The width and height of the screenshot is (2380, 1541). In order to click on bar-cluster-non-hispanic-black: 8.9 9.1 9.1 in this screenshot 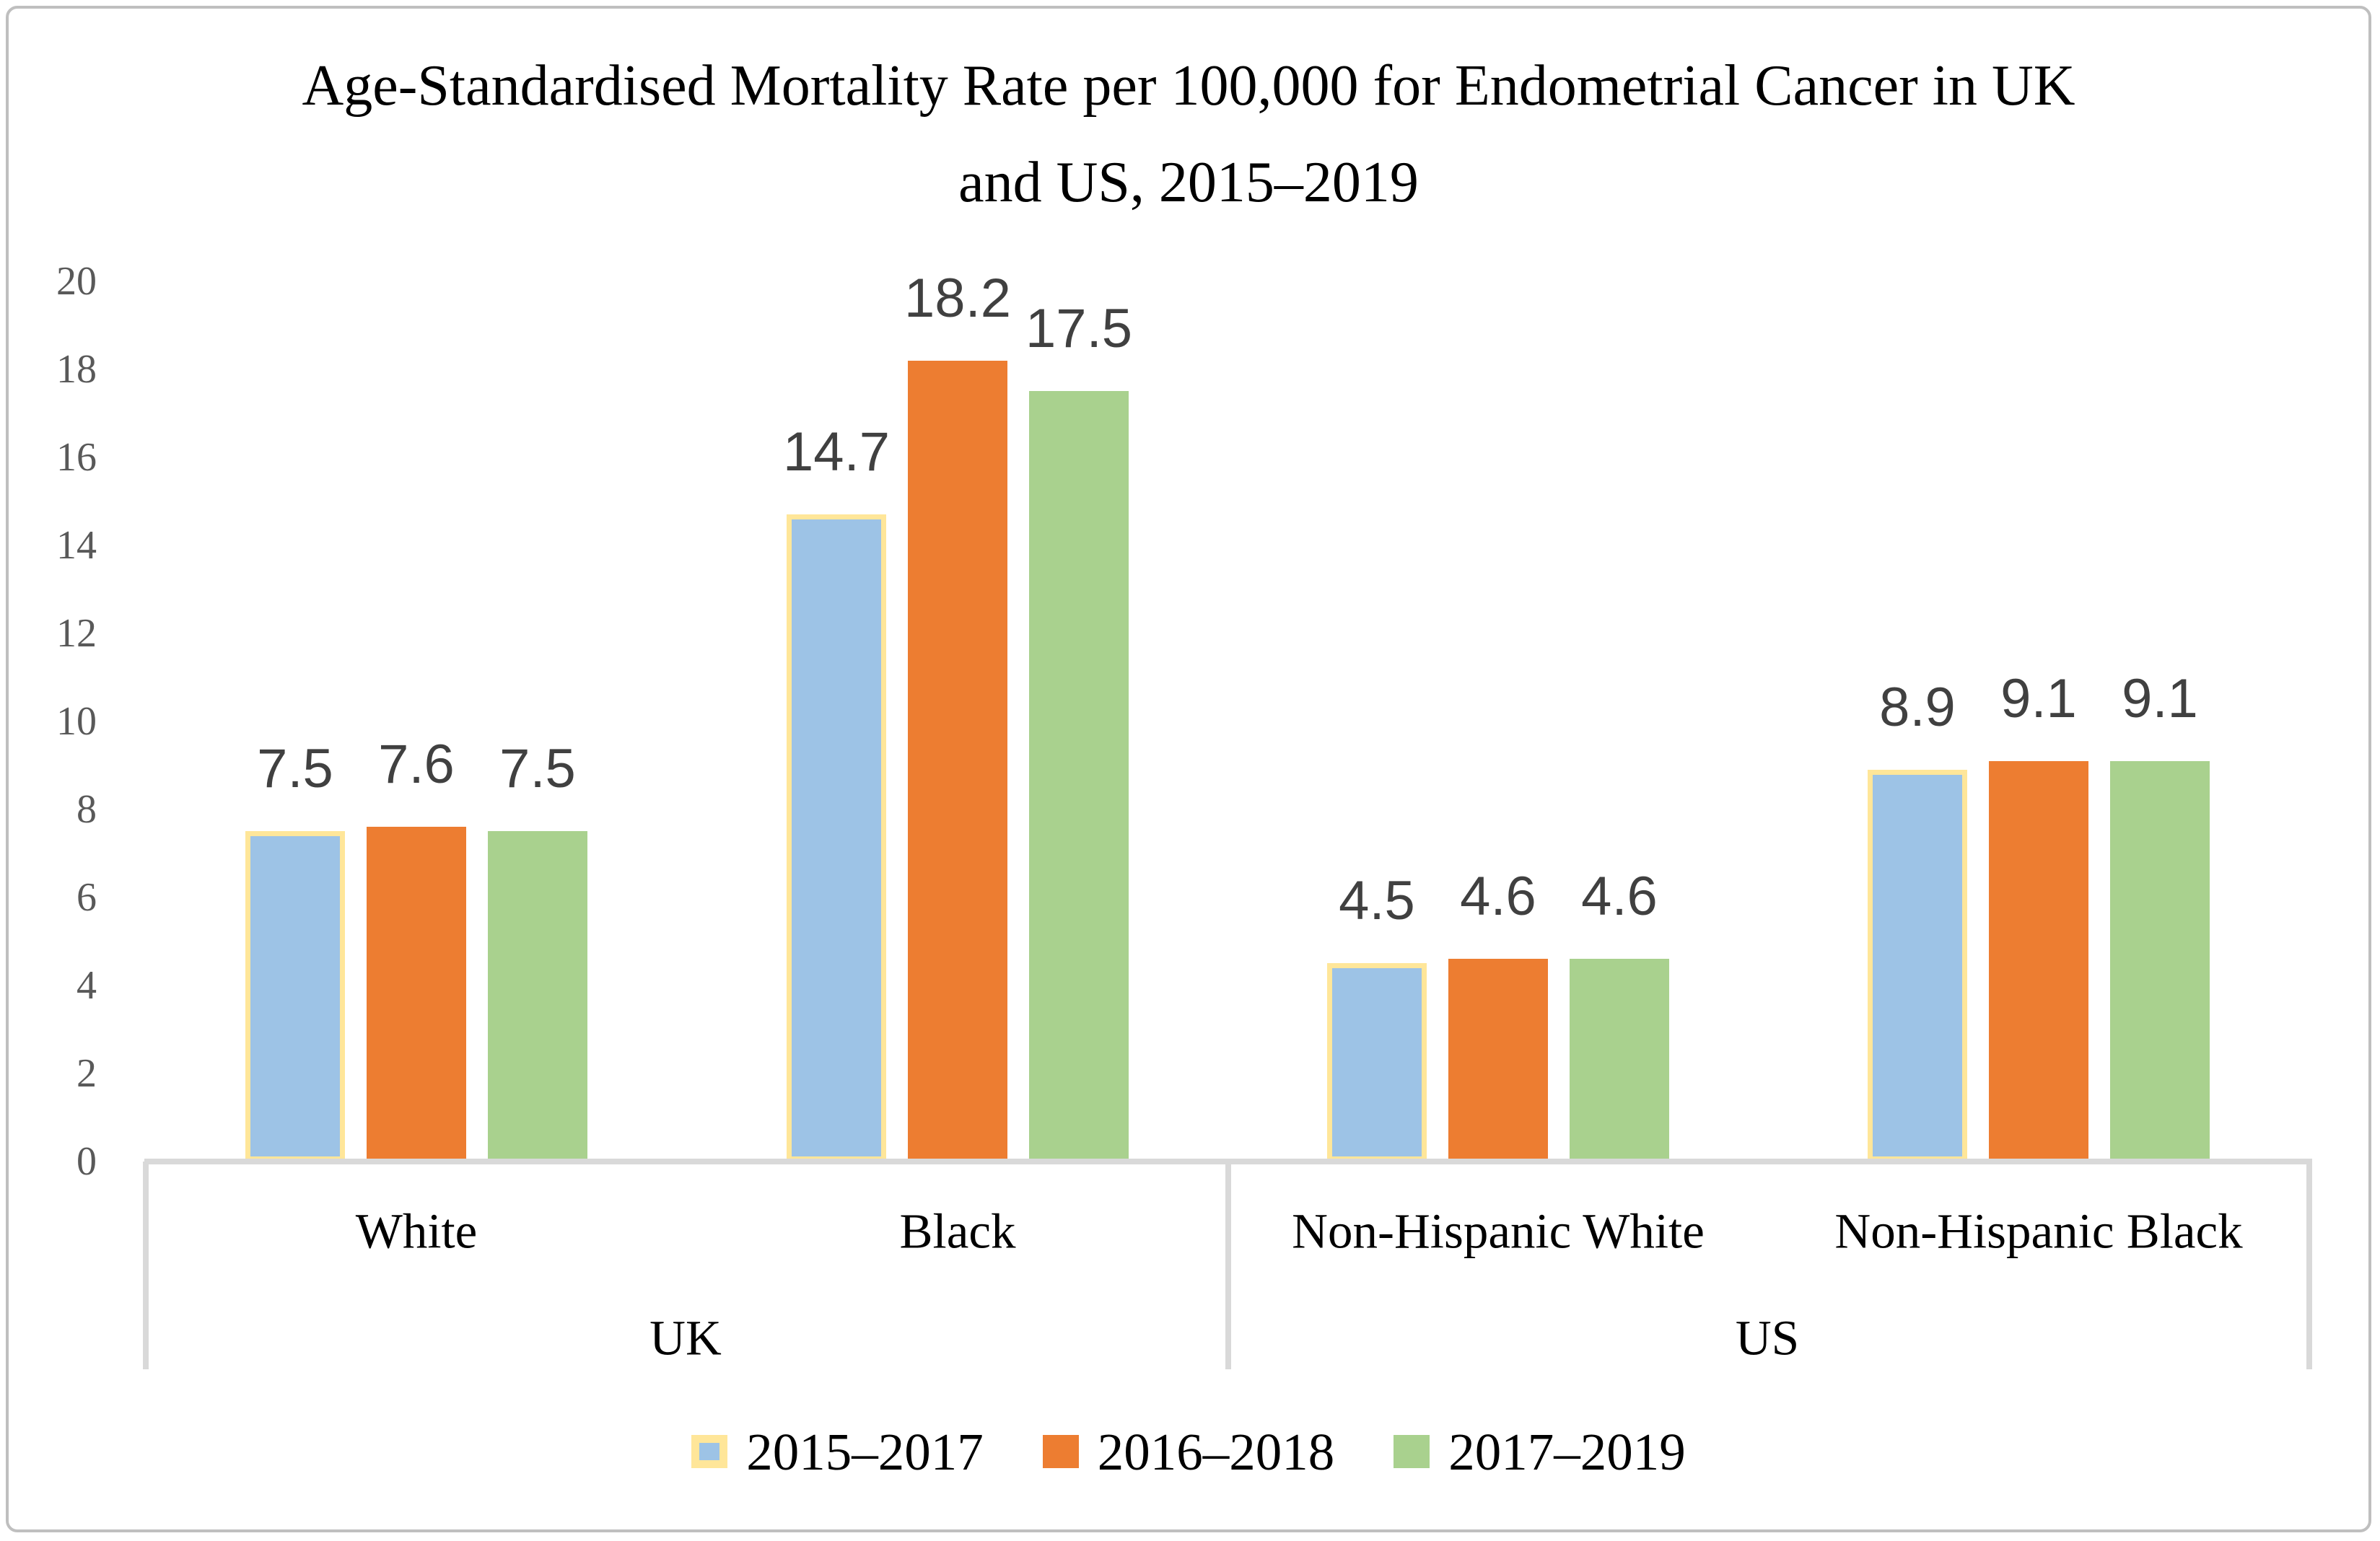, I will do `click(2039, 721)`.